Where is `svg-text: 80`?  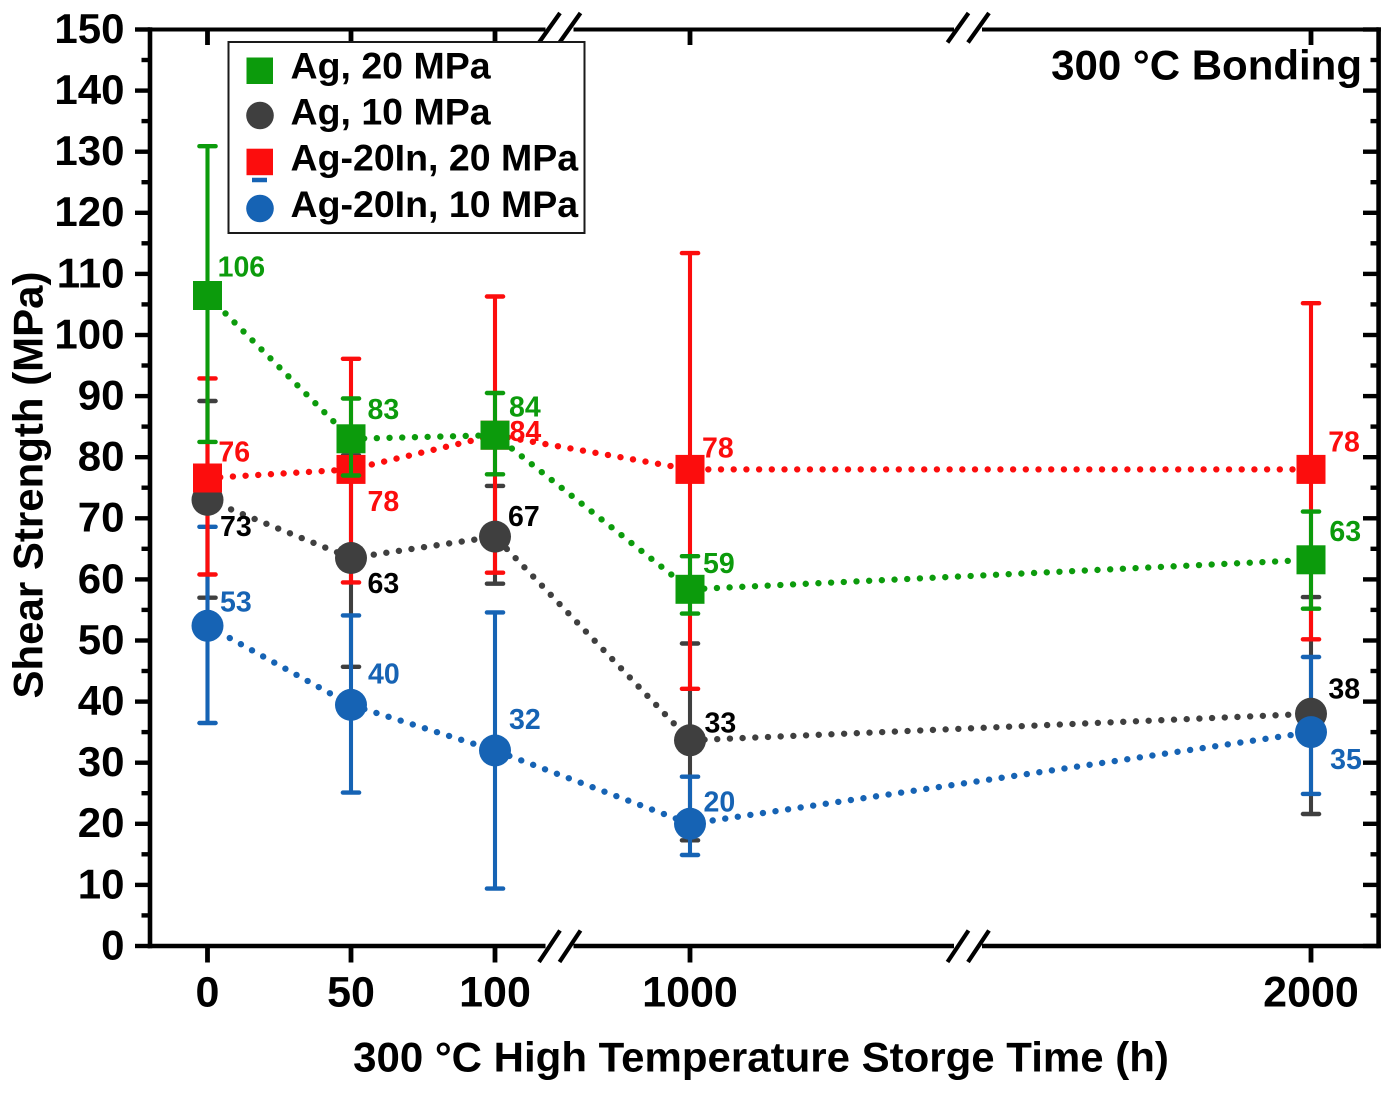 svg-text: 80 is located at coordinates (101, 456).